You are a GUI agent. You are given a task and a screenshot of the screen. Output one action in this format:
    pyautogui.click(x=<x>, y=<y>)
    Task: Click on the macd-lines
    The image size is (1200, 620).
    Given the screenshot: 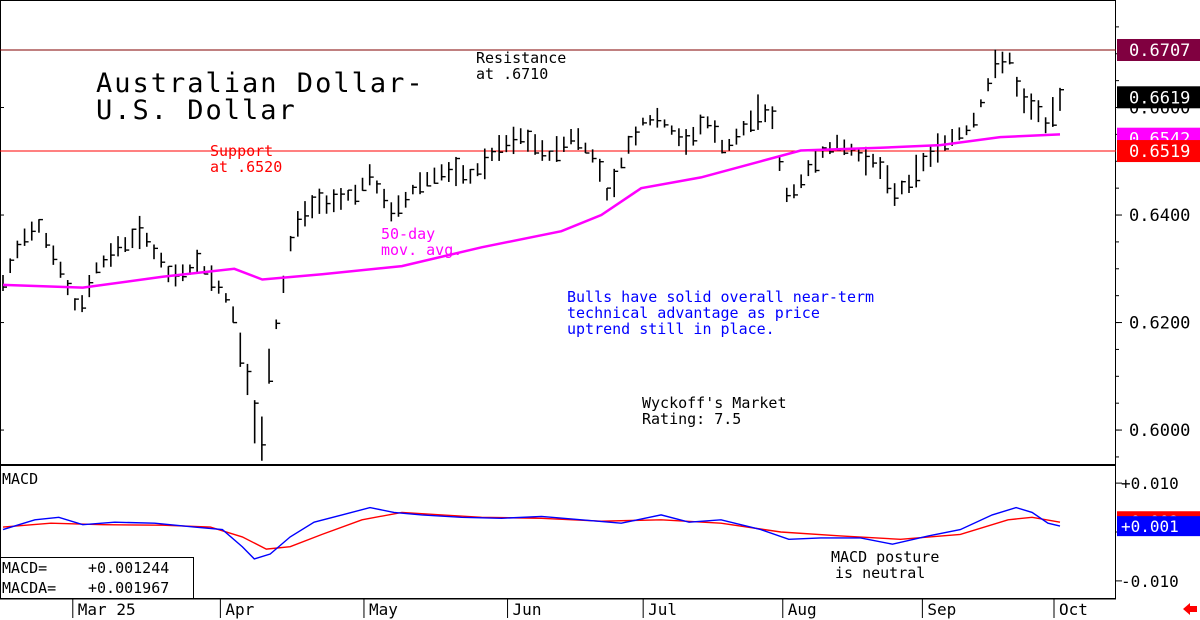 What is the action you would take?
    pyautogui.click(x=531, y=533)
    